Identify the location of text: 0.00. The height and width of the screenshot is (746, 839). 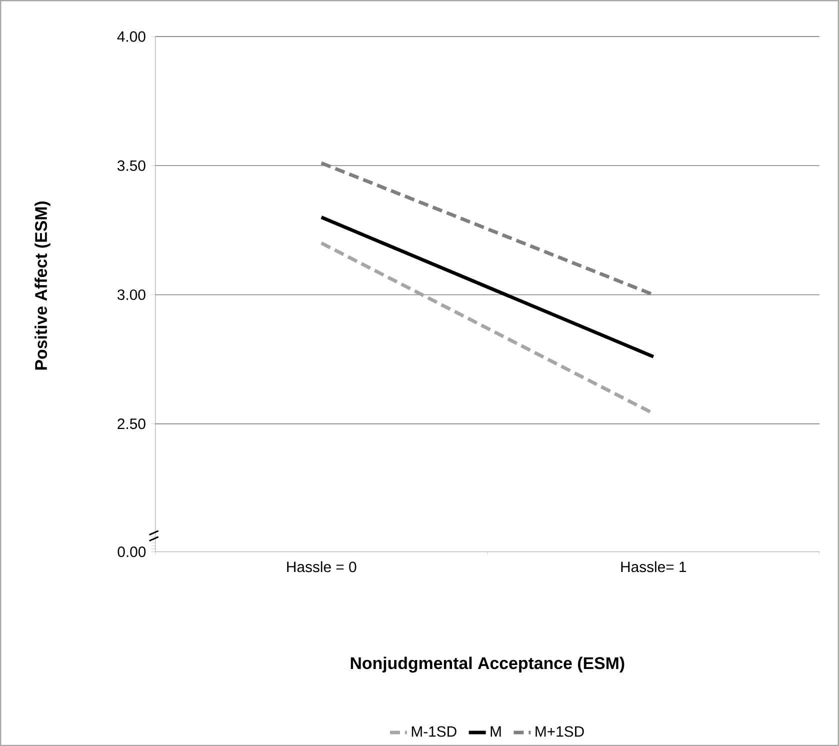
(132, 552).